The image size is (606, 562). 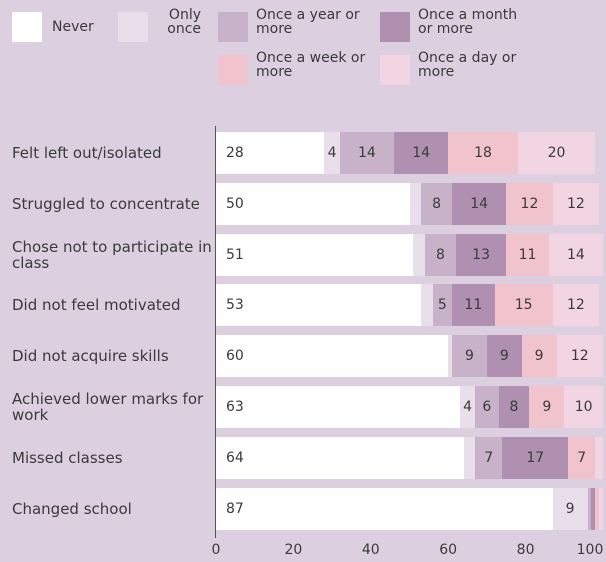 What do you see at coordinates (590, 550) in the screenshot?
I see `x-tick-label: 100` at bounding box center [590, 550].